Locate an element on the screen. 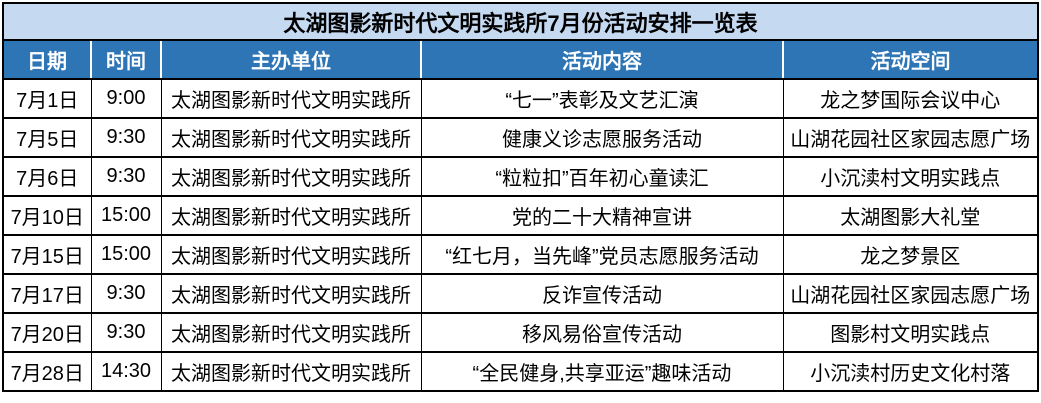 This screenshot has width=1041, height=403. cell-date: 7月28日 is located at coordinates (47, 371).